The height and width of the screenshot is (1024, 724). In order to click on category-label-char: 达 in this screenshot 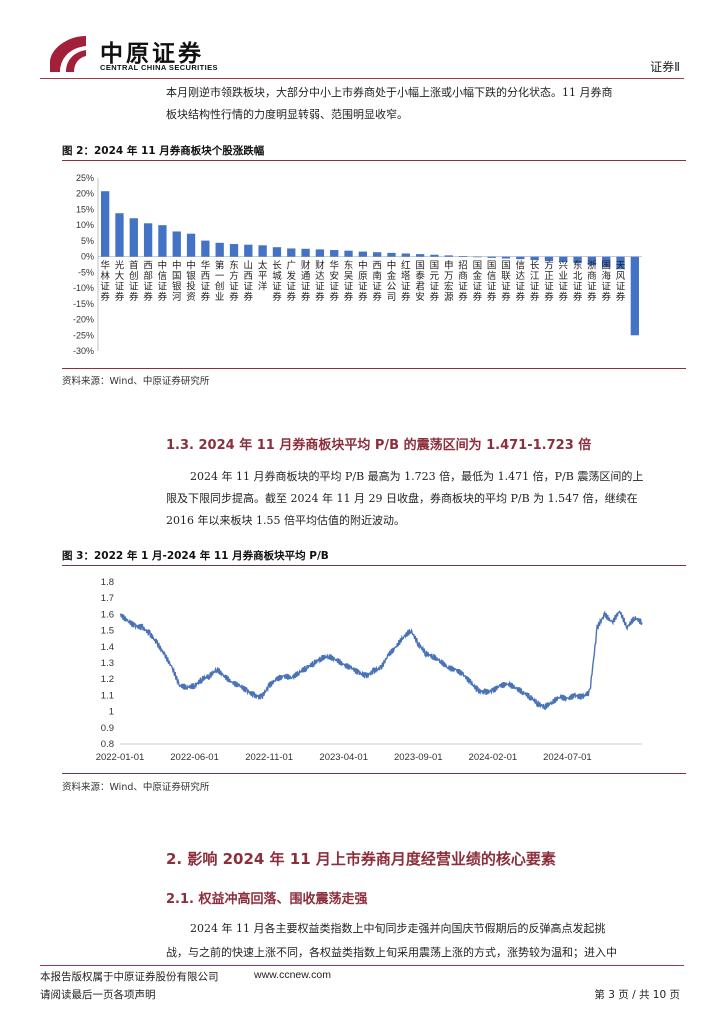, I will do `click(521, 276)`.